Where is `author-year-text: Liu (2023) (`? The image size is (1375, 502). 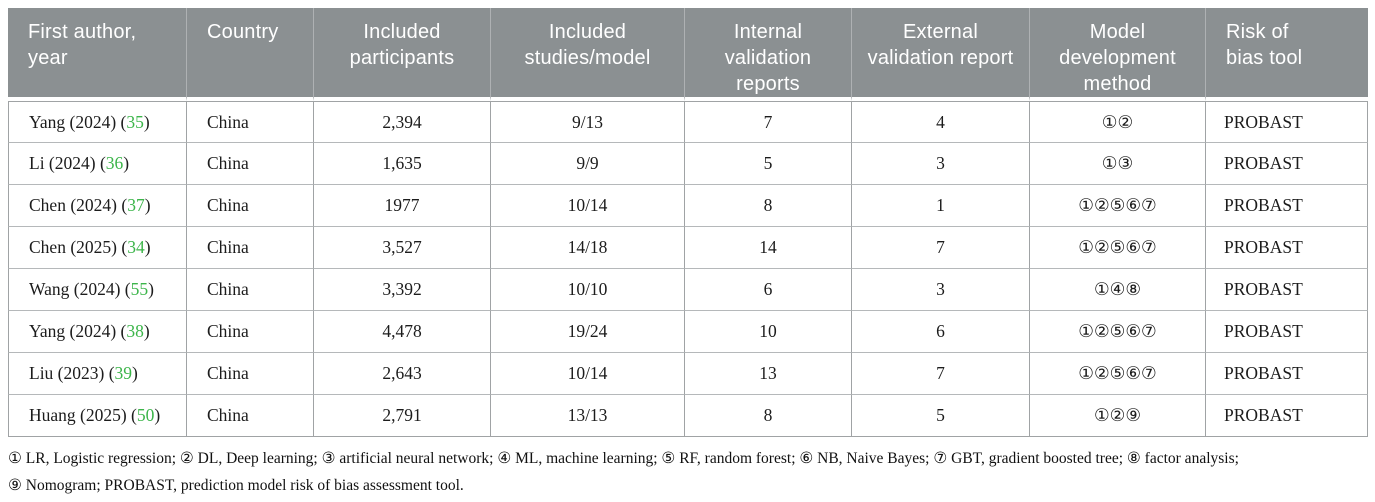 author-year-text: Liu (2023) ( is located at coordinates (72, 373).